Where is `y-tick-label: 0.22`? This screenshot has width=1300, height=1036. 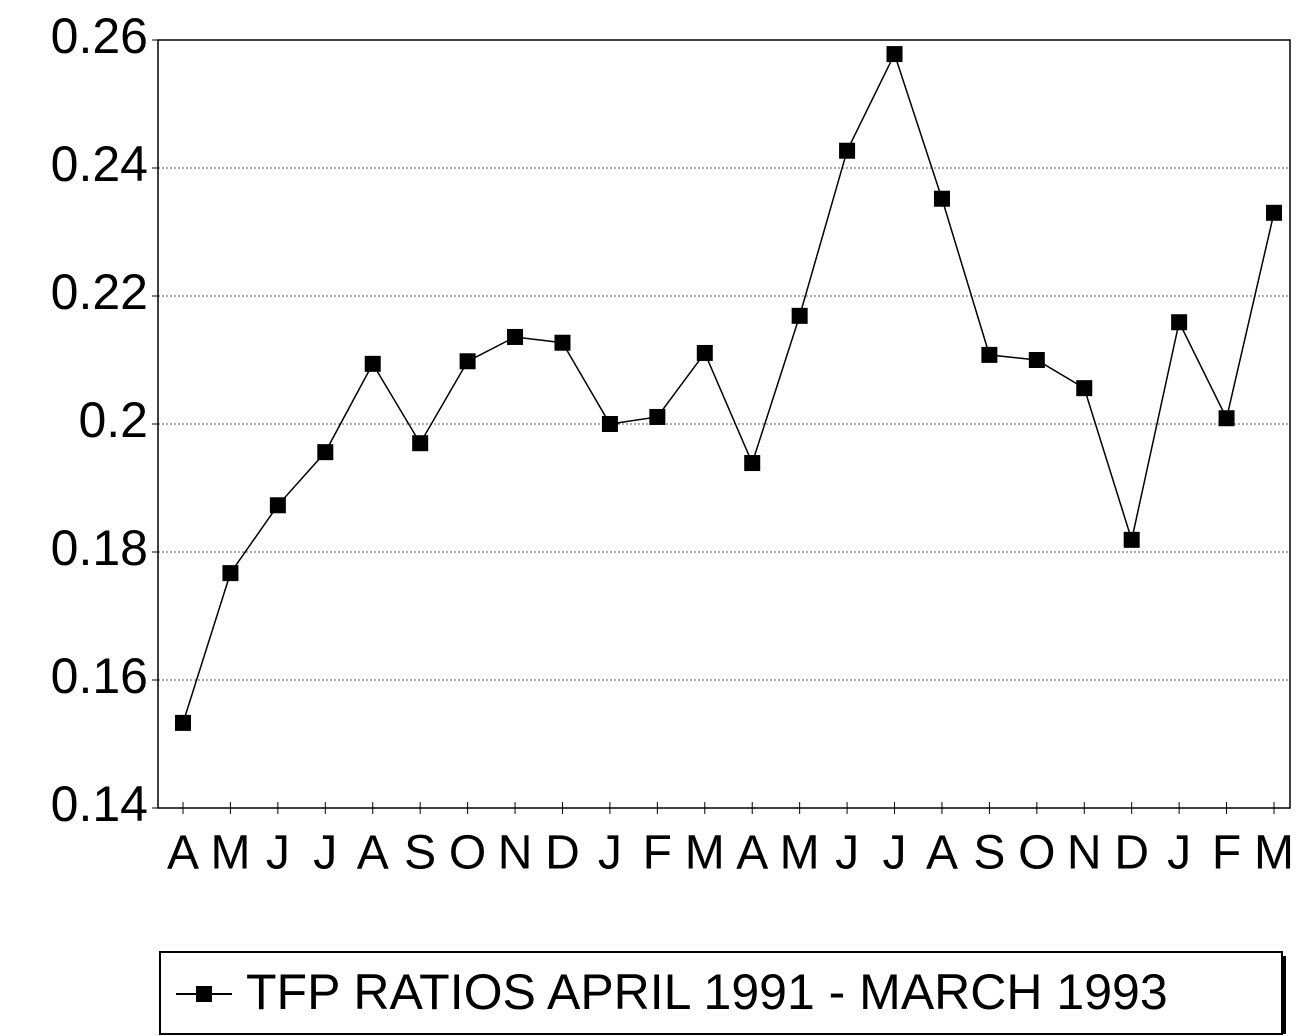
y-tick-label: 0.22 is located at coordinates (99, 292).